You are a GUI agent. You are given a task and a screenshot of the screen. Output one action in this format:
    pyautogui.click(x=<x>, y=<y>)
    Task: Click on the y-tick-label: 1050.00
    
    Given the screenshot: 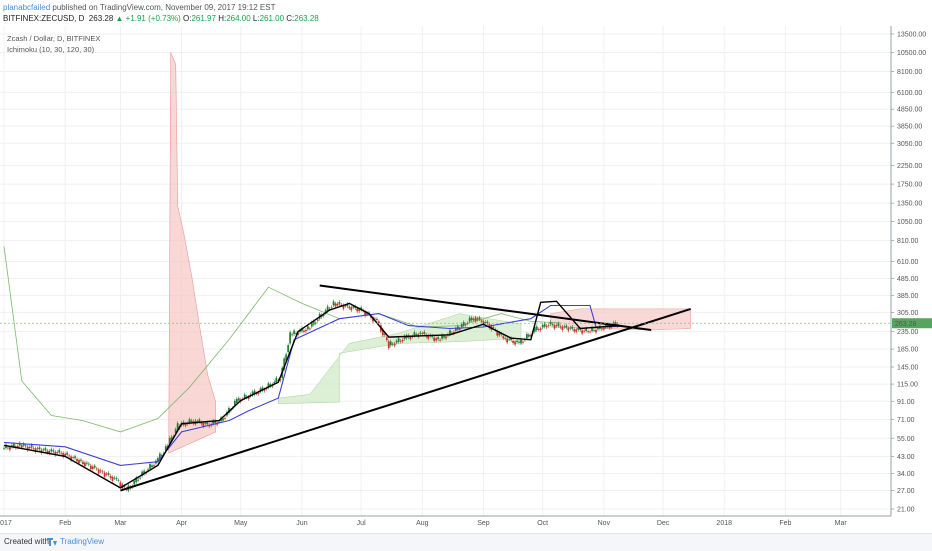 What is the action you would take?
    pyautogui.click(x=909, y=222)
    